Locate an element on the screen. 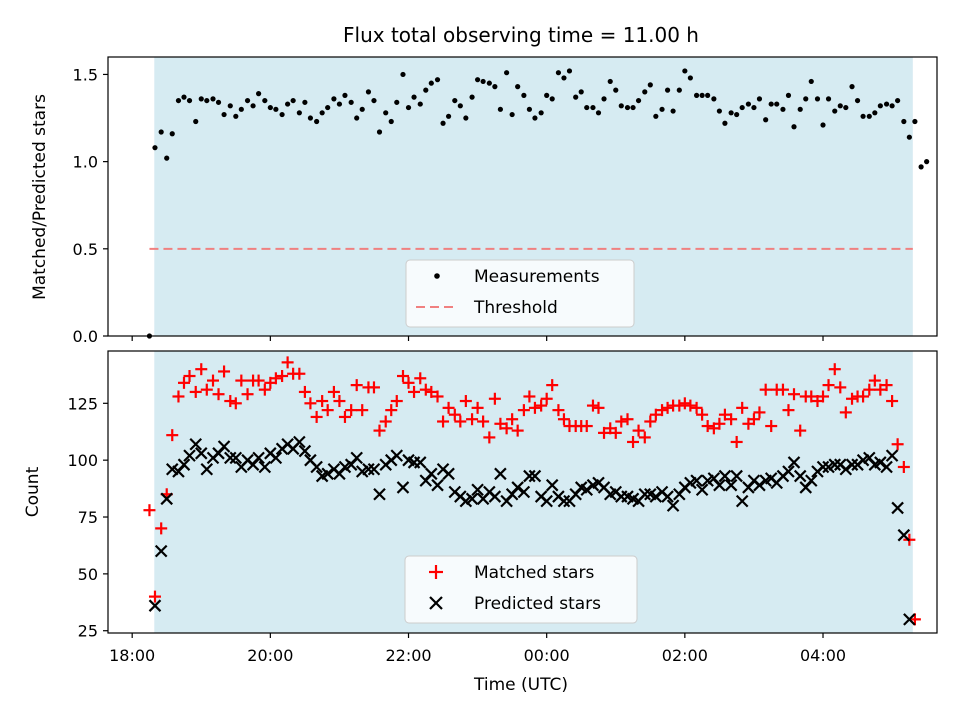 This screenshot has height=720, width=960. count-x-tick-label-5: 04:00 is located at coordinates (823, 655).